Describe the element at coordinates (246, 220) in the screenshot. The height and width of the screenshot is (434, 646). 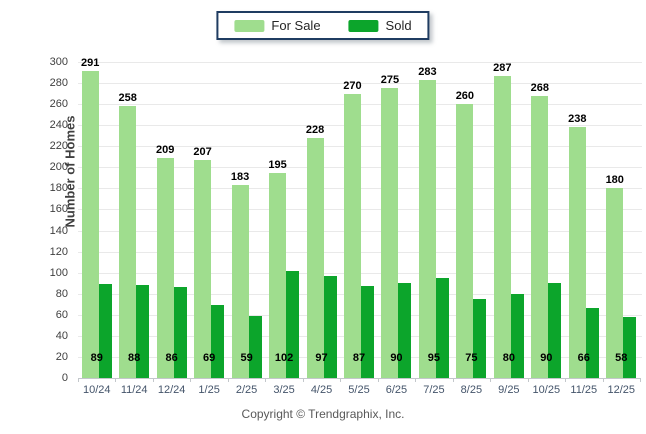
I see `bar-group: 183 59` at that location.